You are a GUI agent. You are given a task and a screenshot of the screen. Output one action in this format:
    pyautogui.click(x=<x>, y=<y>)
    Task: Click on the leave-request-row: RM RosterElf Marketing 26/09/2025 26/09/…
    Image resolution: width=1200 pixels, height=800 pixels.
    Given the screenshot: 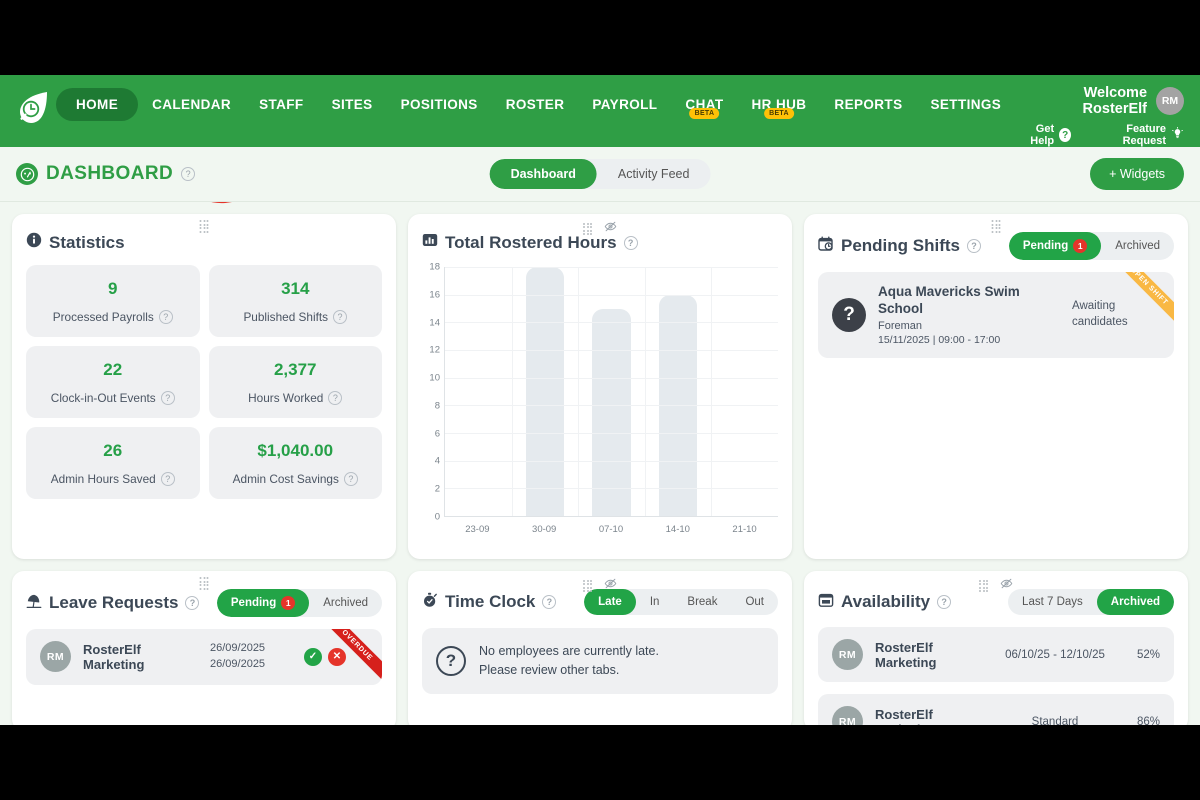 What is the action you would take?
    pyautogui.click(x=204, y=657)
    